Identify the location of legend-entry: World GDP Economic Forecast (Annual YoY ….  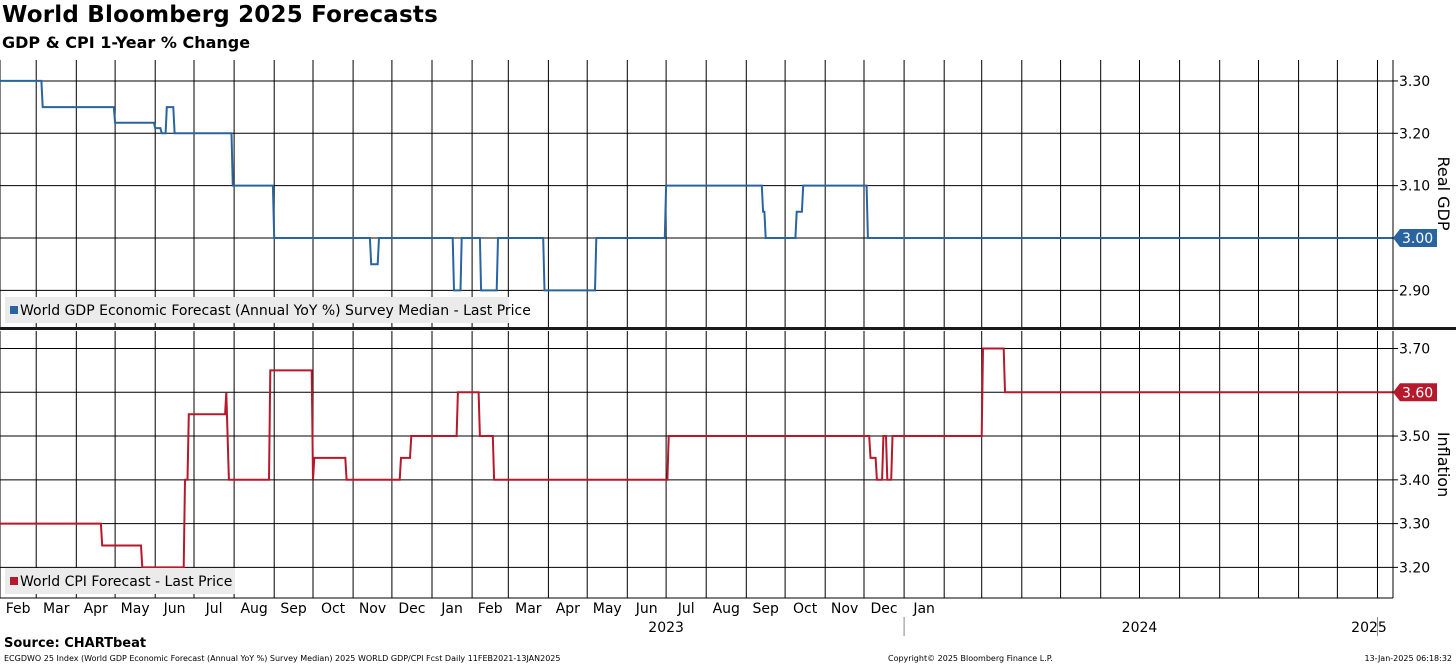
(275, 311).